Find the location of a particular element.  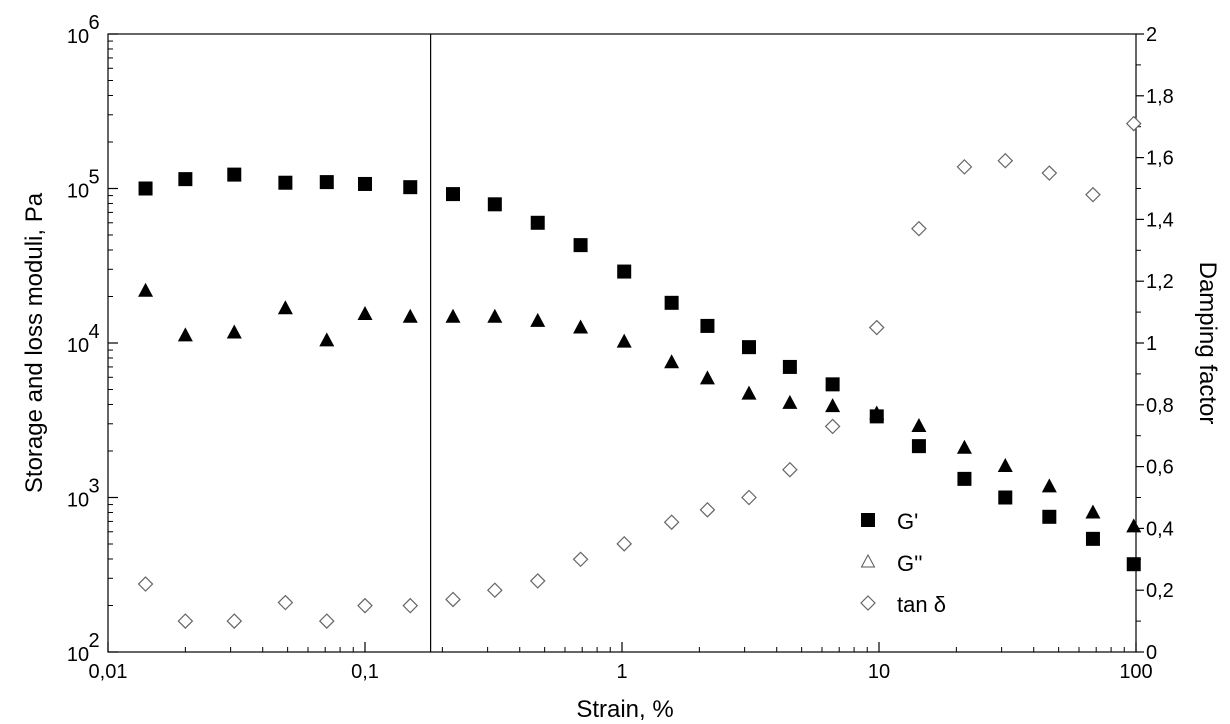

right-y-axis-label: Damping factor is located at coordinates (1207, 343).